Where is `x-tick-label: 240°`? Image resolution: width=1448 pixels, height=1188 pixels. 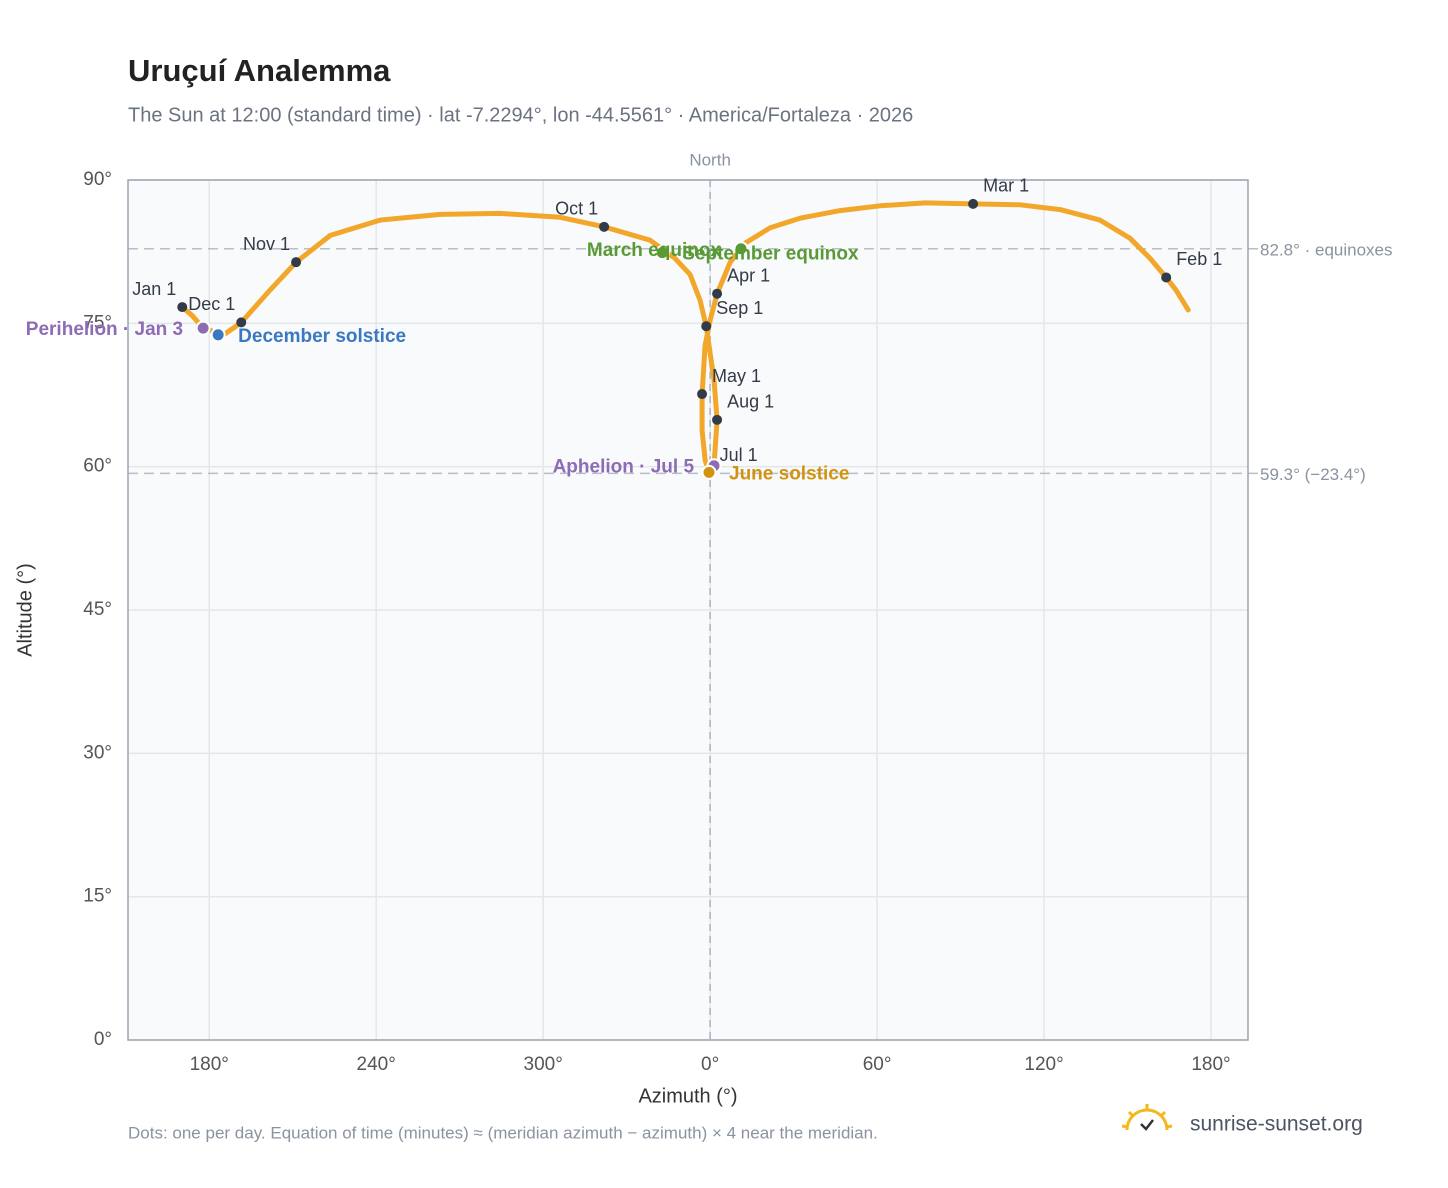 x-tick-label: 240° is located at coordinates (376, 1064).